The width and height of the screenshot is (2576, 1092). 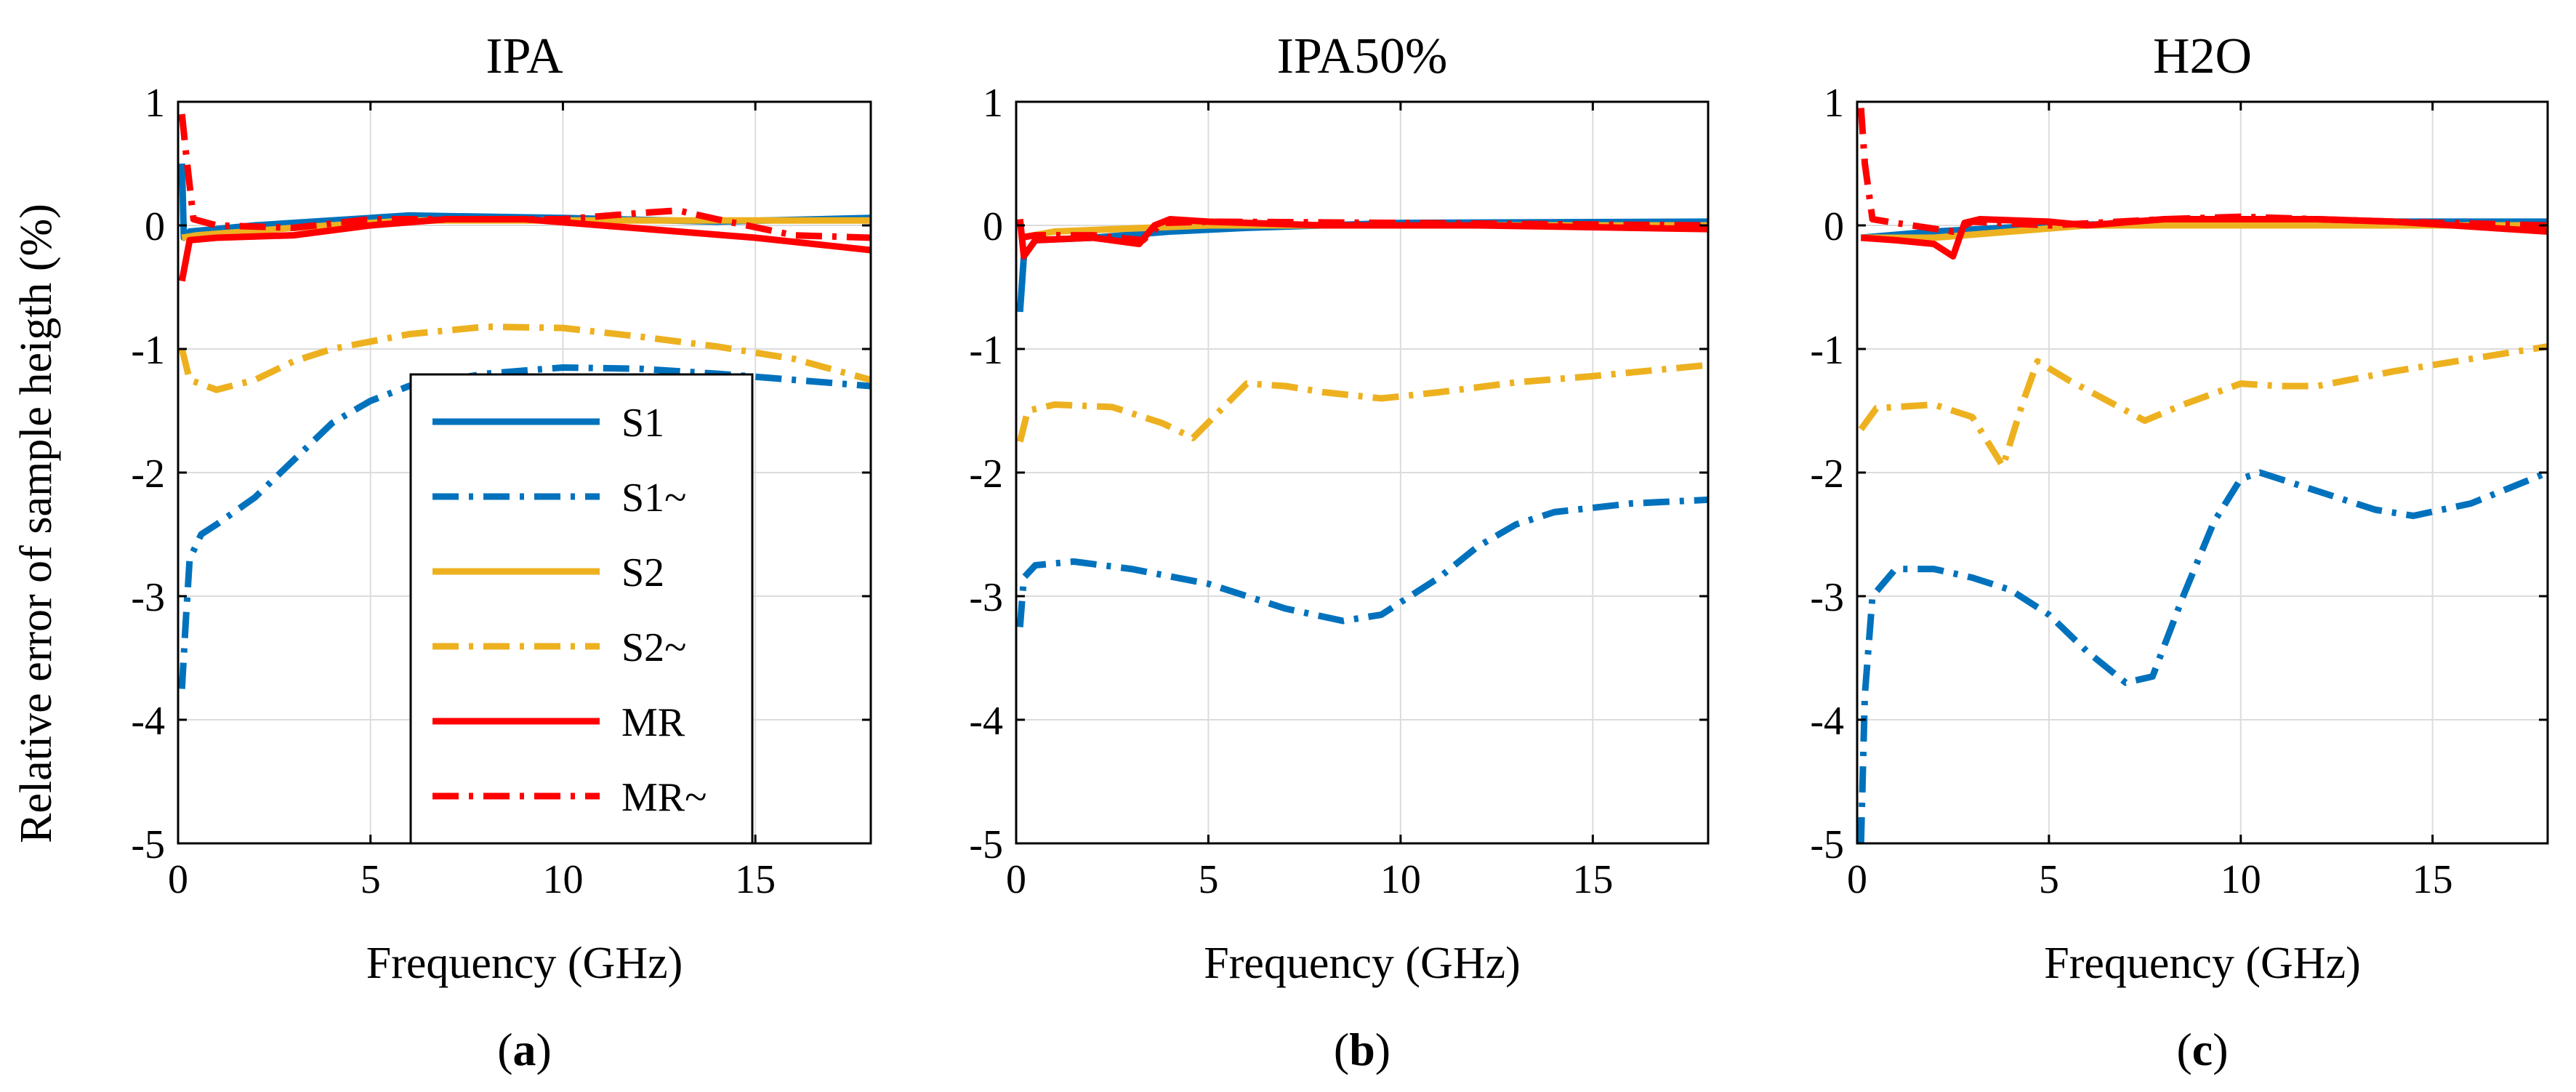 What do you see at coordinates (1362, 56) in the screenshot?
I see `chart-title: IPA50%` at bounding box center [1362, 56].